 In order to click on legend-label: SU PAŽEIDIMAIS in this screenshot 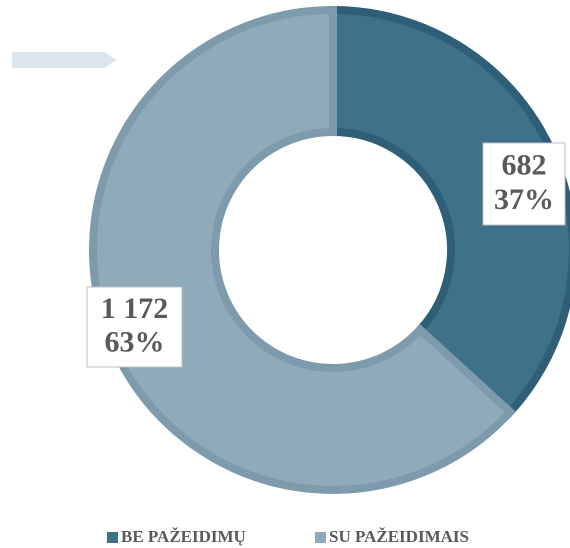, I will do `click(399, 536)`.